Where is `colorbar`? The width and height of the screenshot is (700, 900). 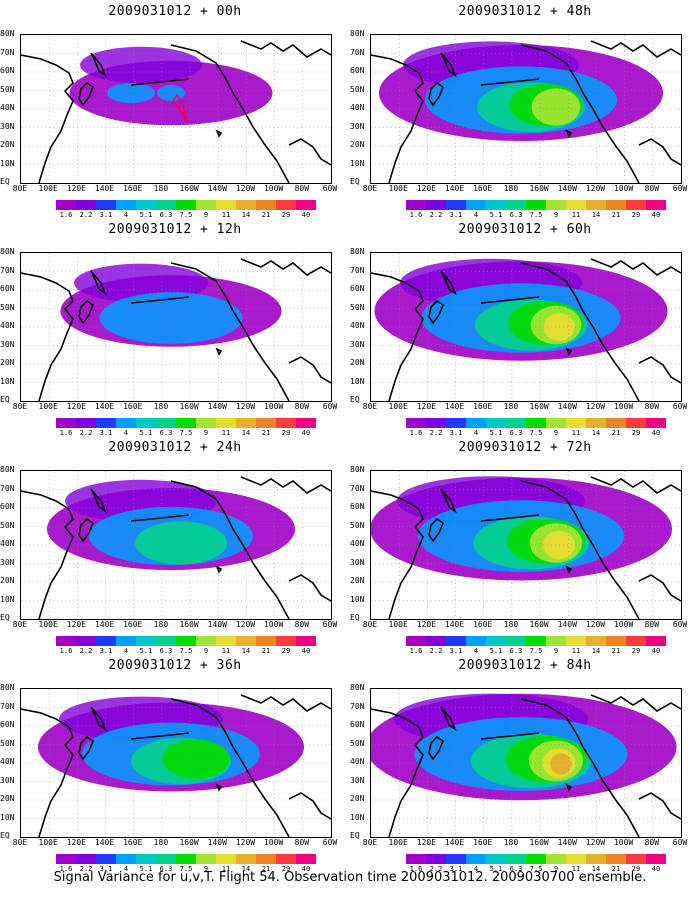
colorbar is located at coordinates (536, 859).